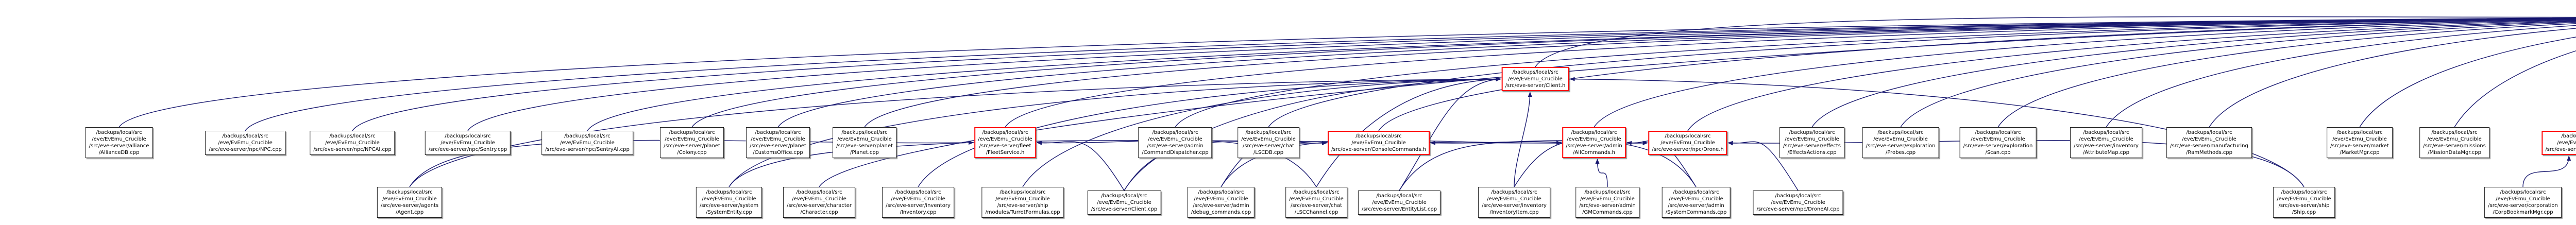  What do you see at coordinates (1900, 153) in the screenshot?
I see `graph-node-label-line: /Probes.cpp` at bounding box center [1900, 153].